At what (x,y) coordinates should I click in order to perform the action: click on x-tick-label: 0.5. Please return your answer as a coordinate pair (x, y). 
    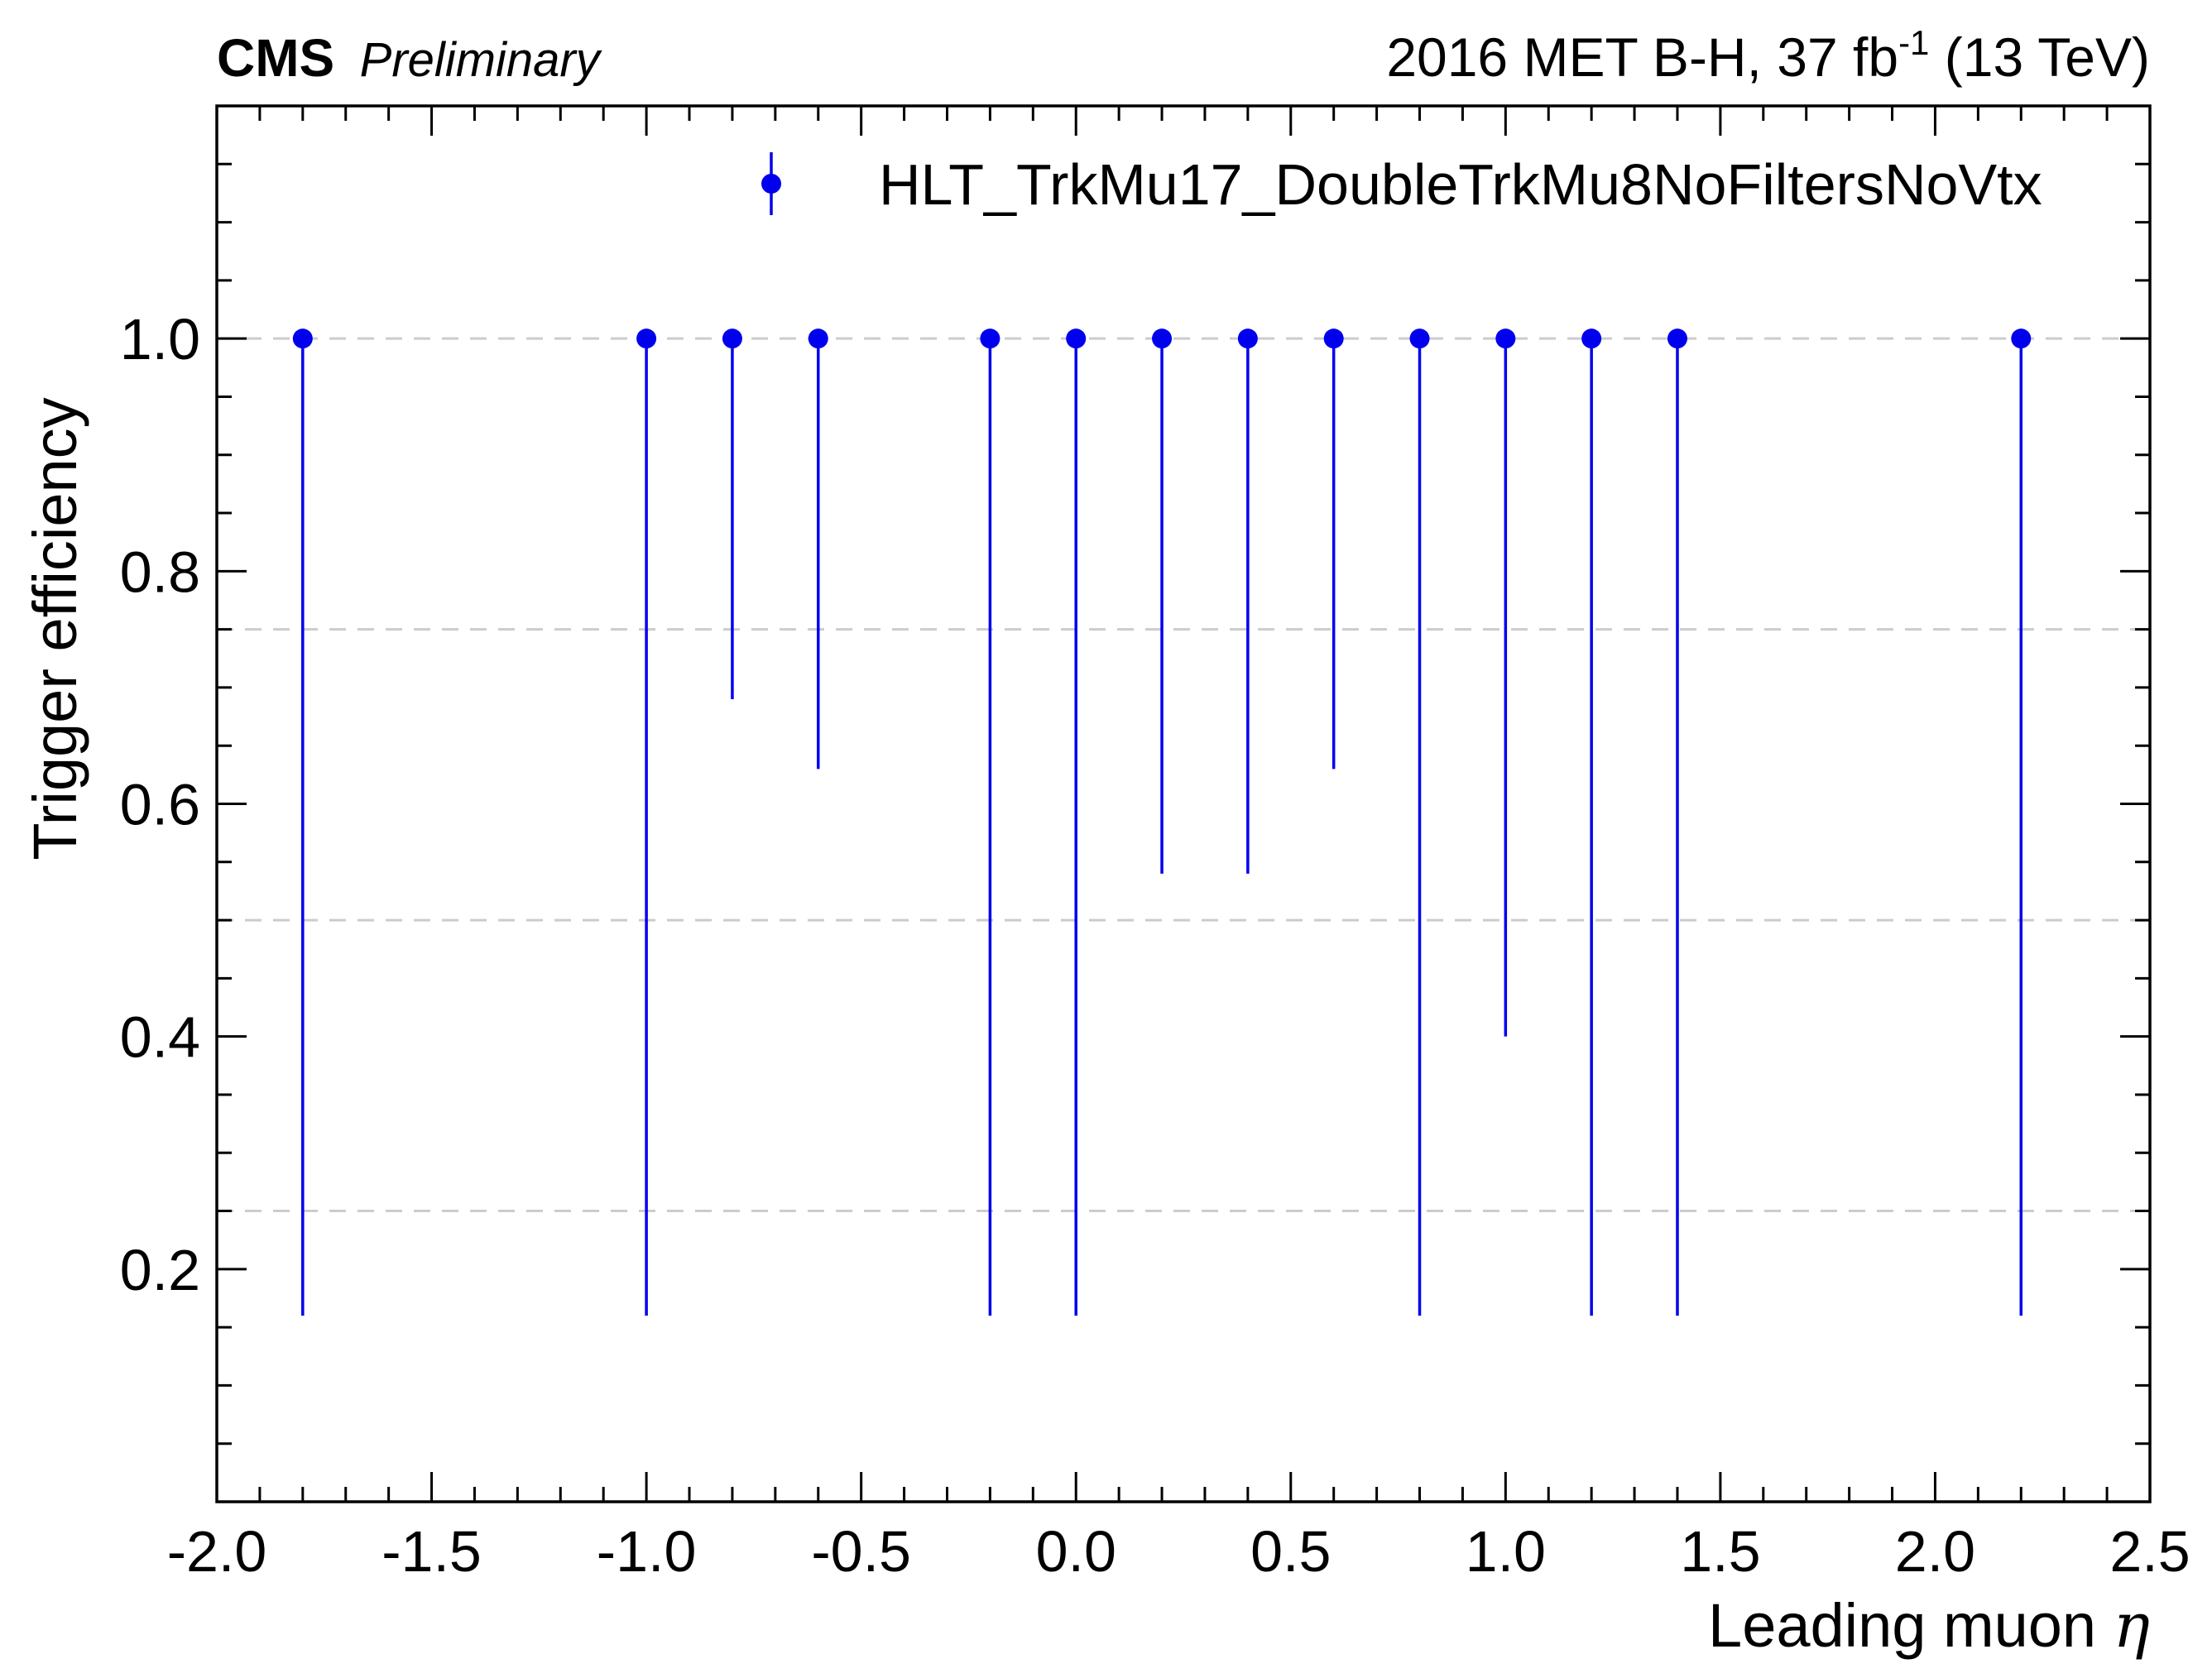
    Looking at the image, I should click on (1290, 1551).